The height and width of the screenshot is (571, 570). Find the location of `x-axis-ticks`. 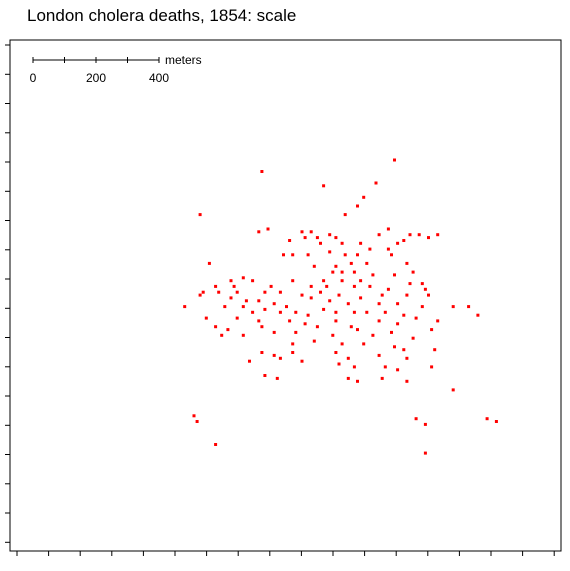

x-axis-ticks is located at coordinates (285, 553).